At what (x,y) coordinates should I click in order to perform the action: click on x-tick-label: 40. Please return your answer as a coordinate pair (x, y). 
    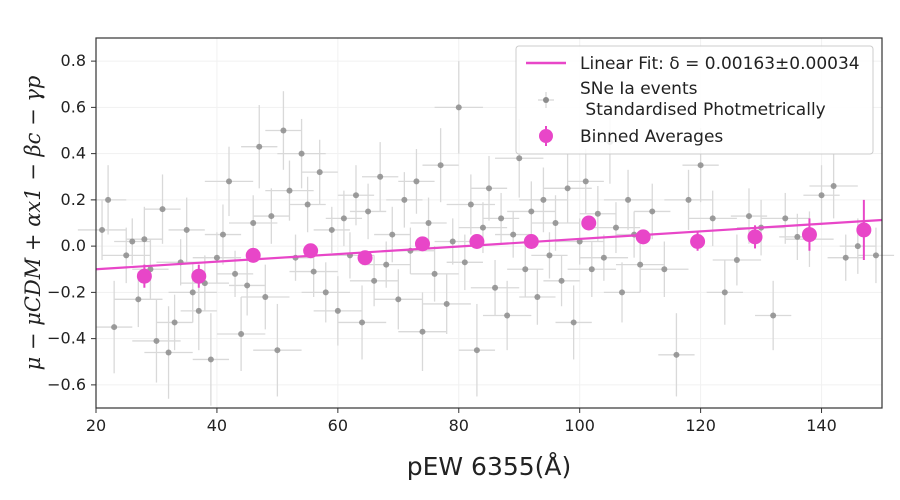
    Looking at the image, I should click on (217, 425).